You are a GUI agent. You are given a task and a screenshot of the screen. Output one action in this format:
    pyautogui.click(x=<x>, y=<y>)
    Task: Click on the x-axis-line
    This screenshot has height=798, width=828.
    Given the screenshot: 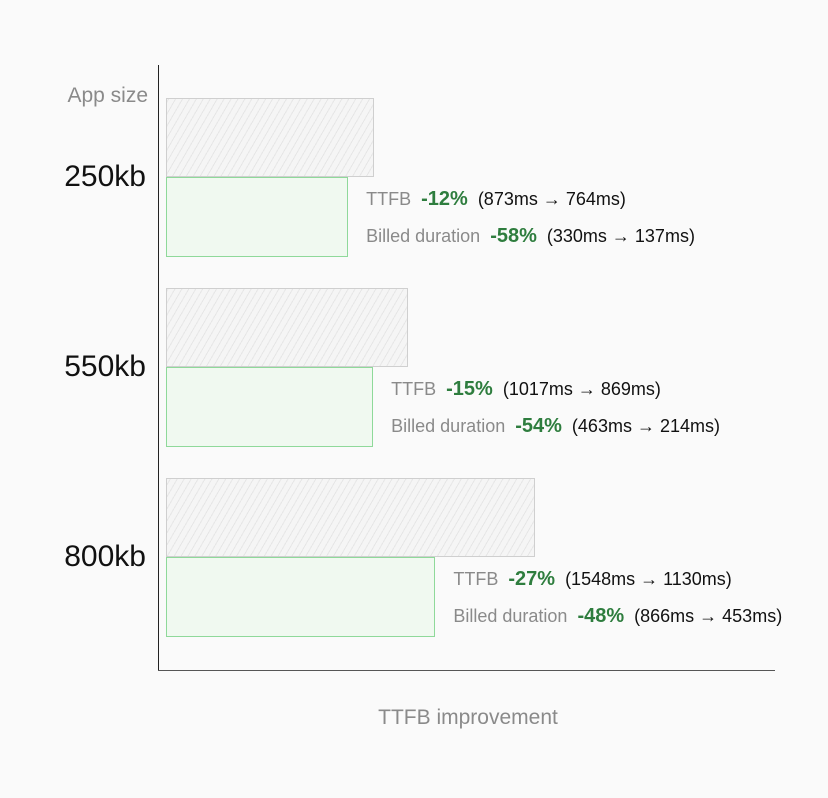 What is the action you would take?
    pyautogui.click(x=466, y=670)
    